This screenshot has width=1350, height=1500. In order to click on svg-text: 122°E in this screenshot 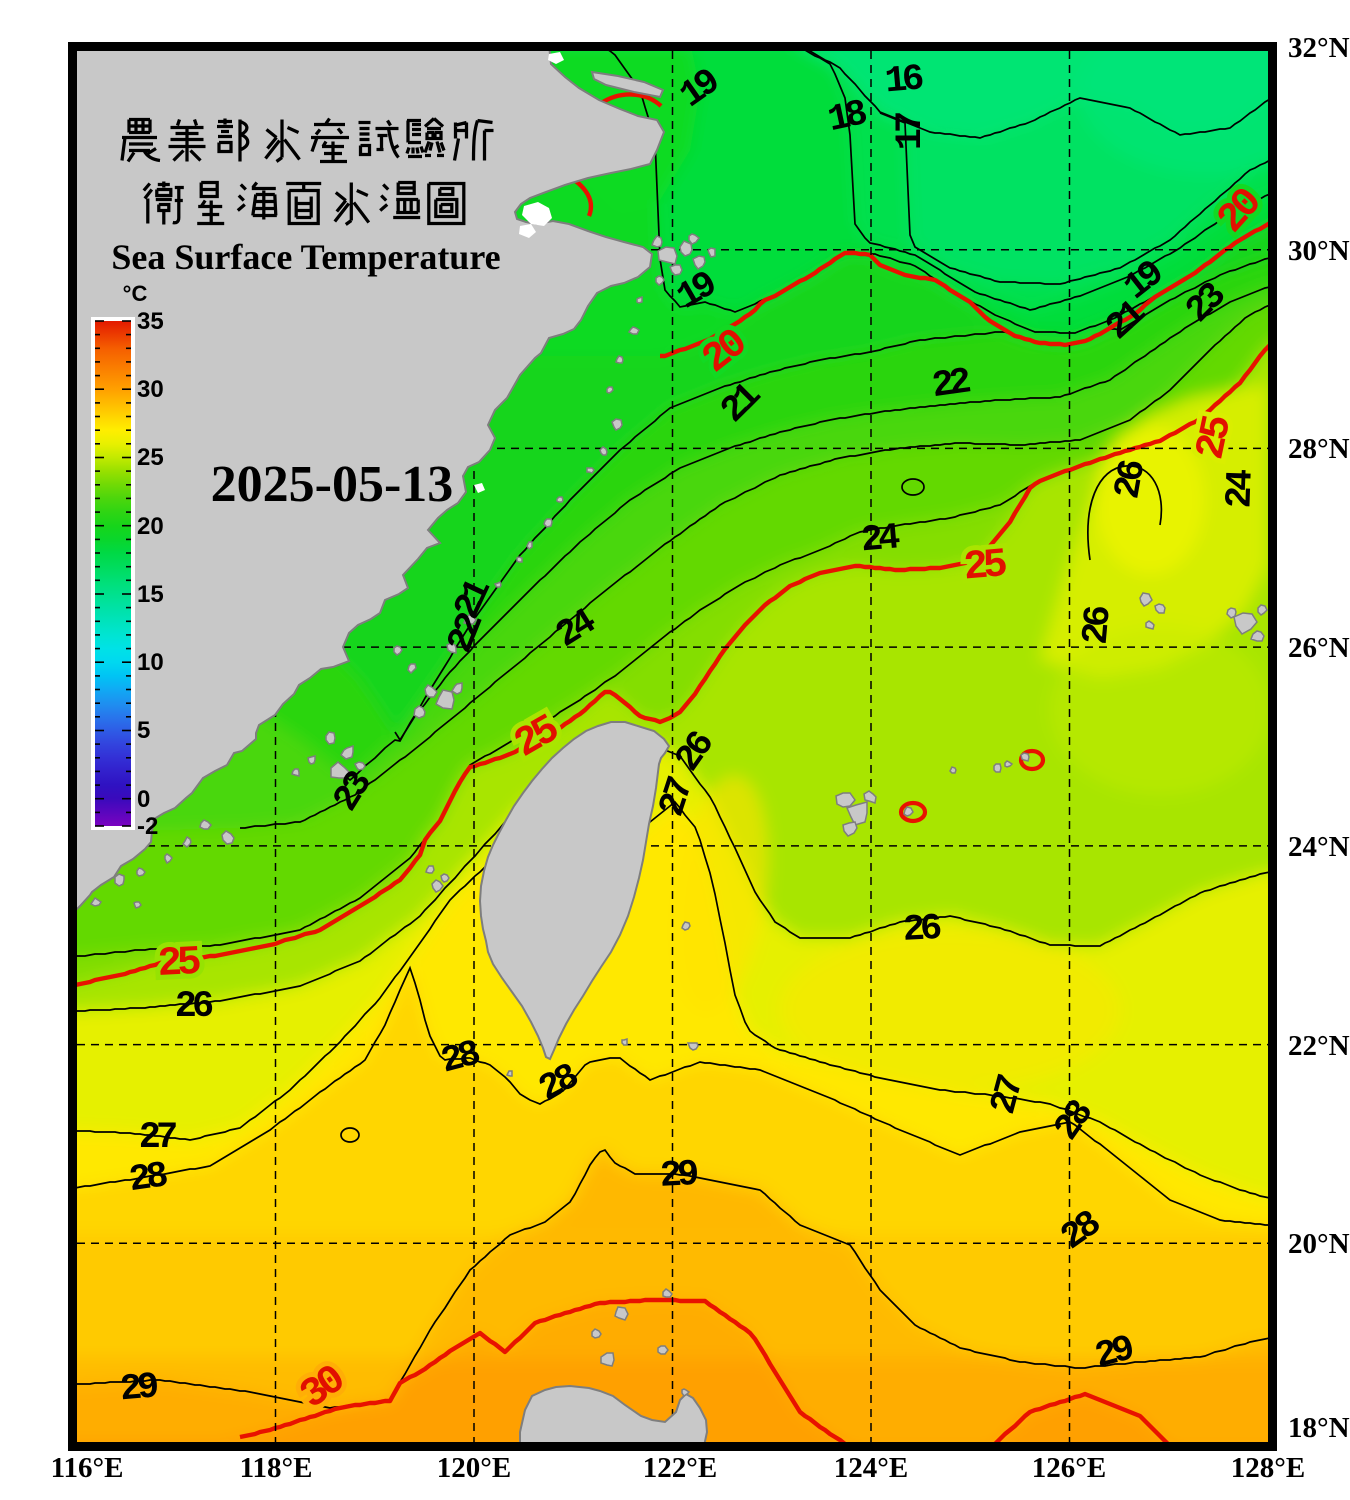, I will do `click(680, 1468)`.